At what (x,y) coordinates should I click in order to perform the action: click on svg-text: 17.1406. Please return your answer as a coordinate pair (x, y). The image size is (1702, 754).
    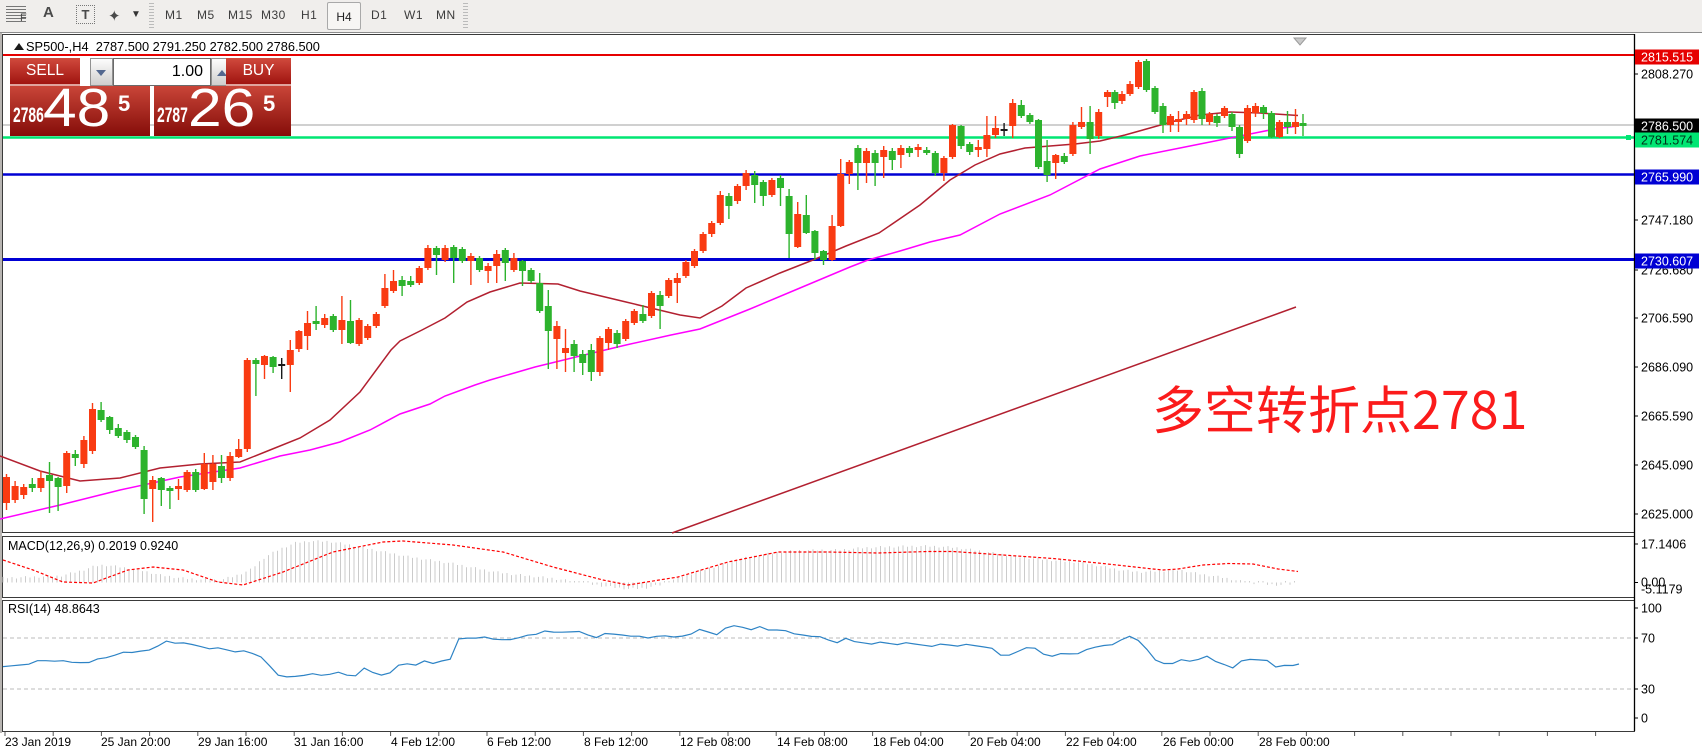
    Looking at the image, I should click on (1663, 545).